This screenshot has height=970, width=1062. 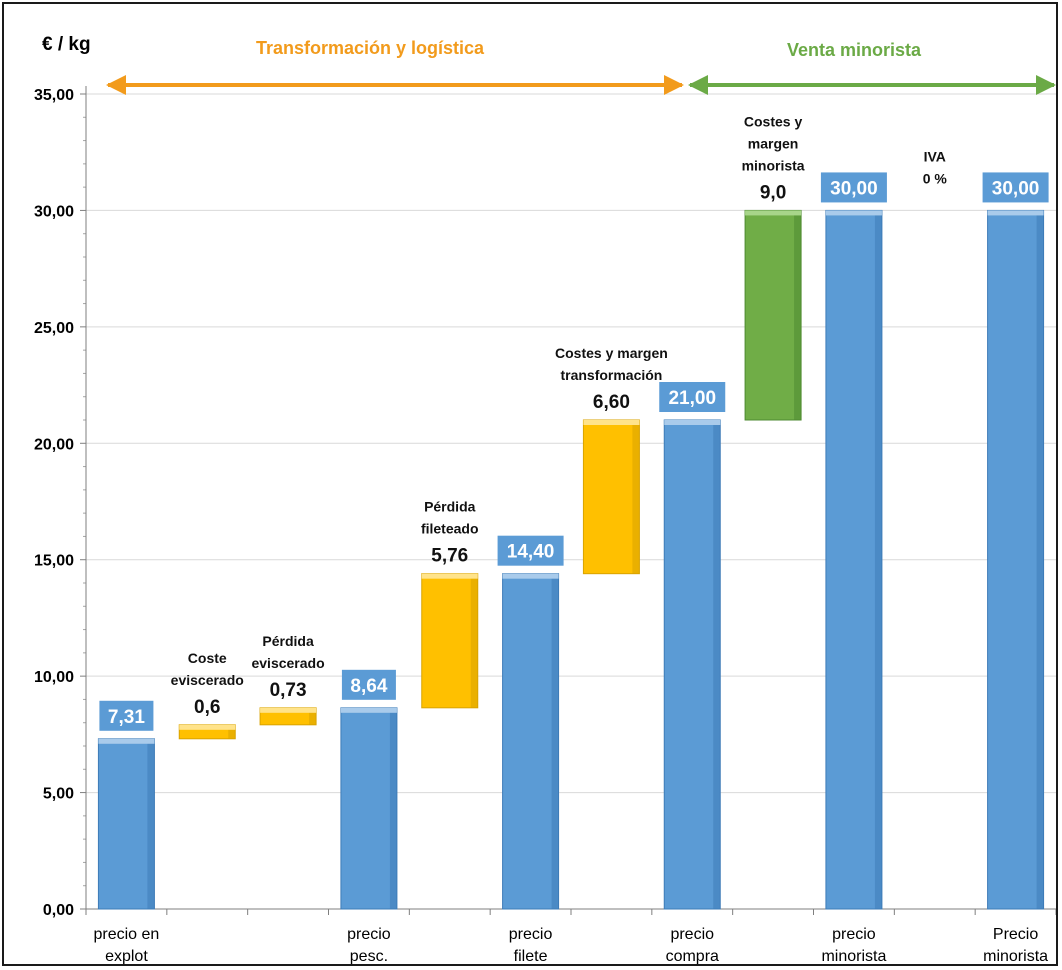 I want to click on value-label: 8,64, so click(x=368, y=686).